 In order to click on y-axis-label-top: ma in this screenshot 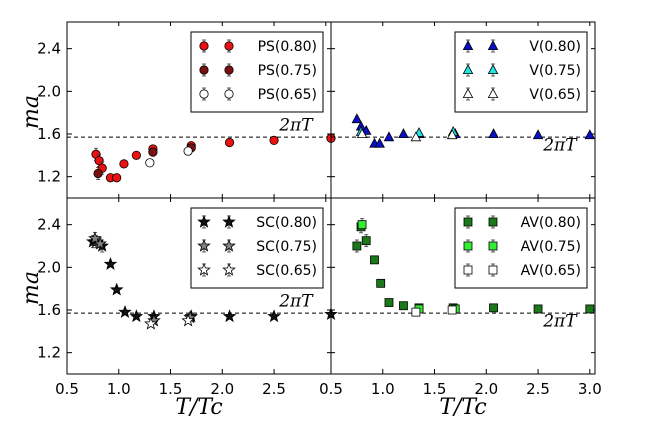, I will do `click(31, 112)`.